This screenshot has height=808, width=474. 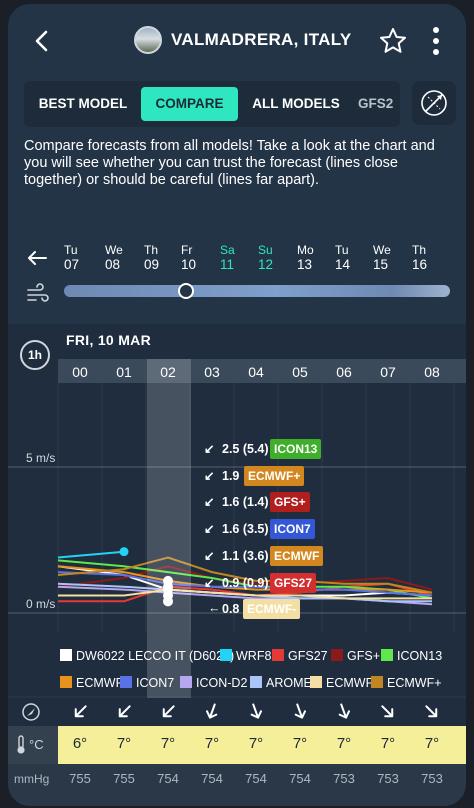 I want to click on annotation-model-tag: ECMWF-, so click(x=272, y=609).